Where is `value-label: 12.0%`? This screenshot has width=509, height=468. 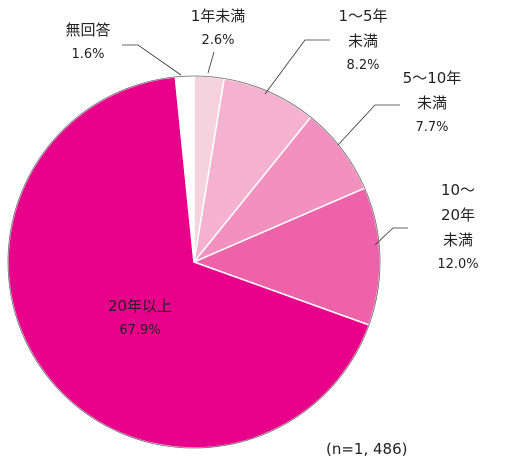
value-label: 12.0% is located at coordinates (458, 264).